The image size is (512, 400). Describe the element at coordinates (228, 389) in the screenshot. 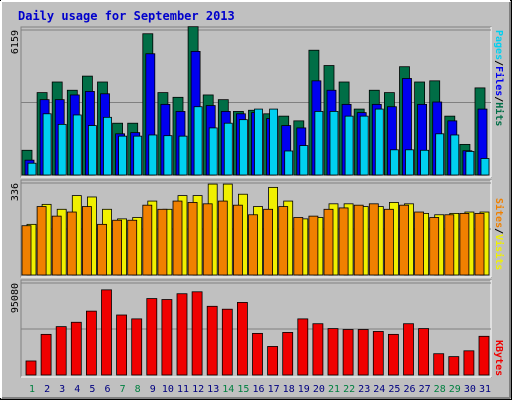

I see `x-tick-label-14: 14` at that location.